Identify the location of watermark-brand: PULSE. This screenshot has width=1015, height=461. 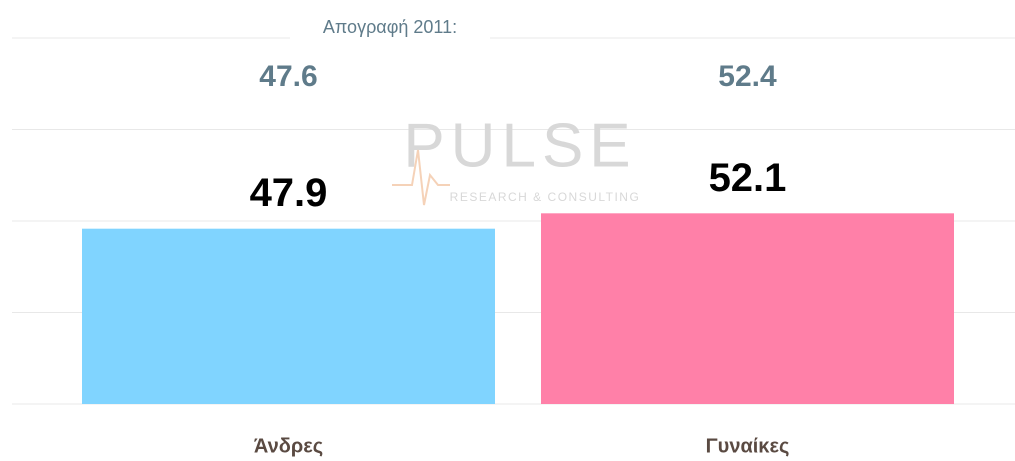
(519, 145).